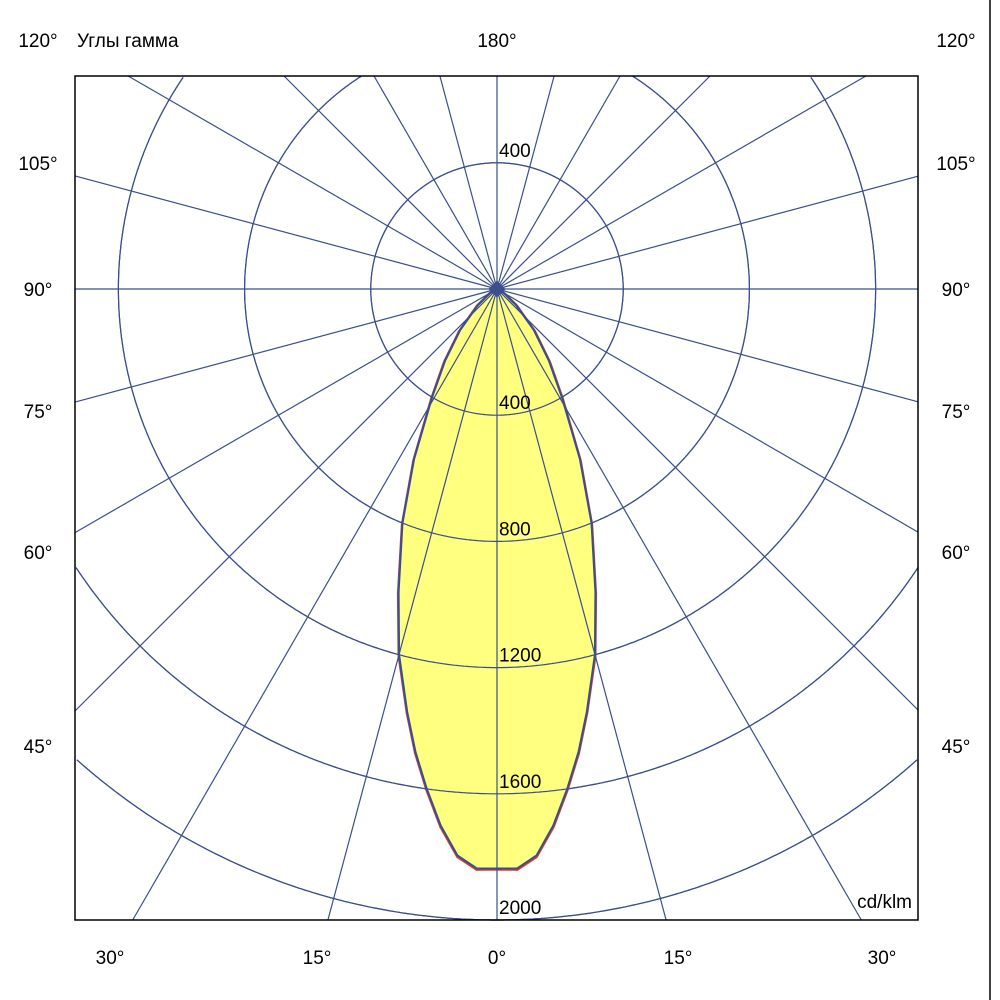 Image resolution: width=1000 pixels, height=1000 pixels. What do you see at coordinates (520, 782) in the screenshot?
I see `ring-label-1600: 1600` at bounding box center [520, 782].